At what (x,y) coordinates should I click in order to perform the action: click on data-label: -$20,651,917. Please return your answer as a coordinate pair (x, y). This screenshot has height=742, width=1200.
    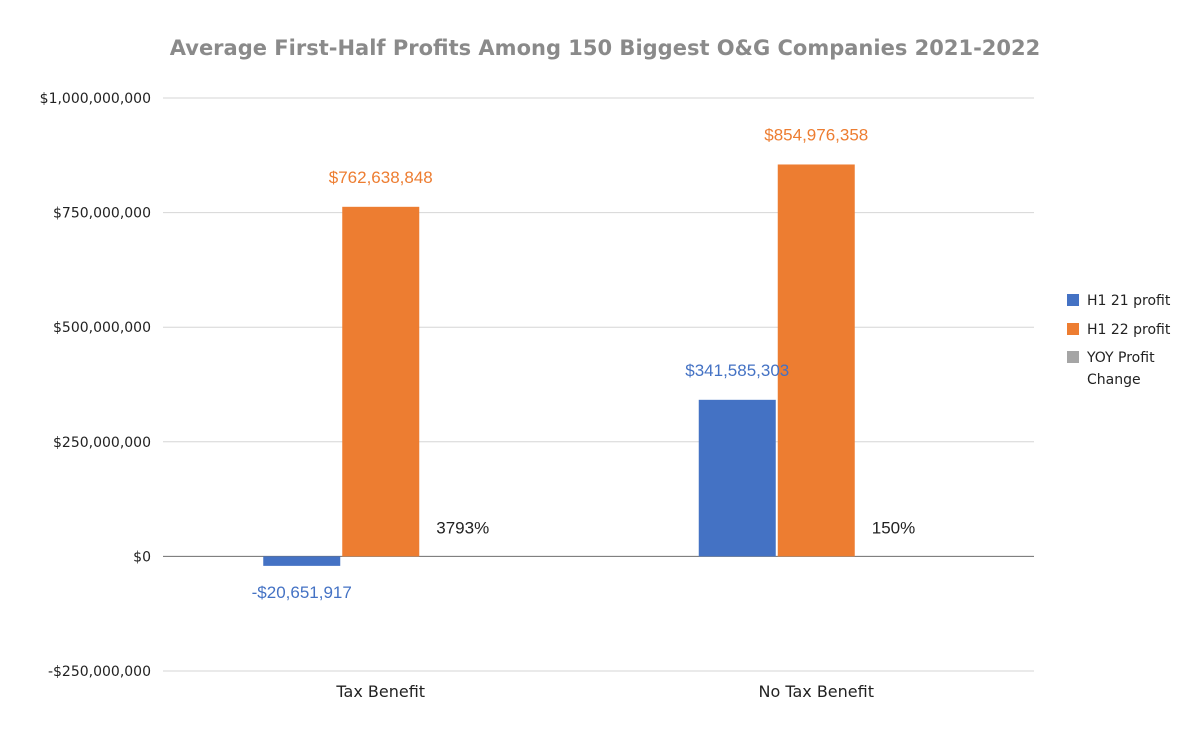
    Looking at the image, I should click on (302, 592).